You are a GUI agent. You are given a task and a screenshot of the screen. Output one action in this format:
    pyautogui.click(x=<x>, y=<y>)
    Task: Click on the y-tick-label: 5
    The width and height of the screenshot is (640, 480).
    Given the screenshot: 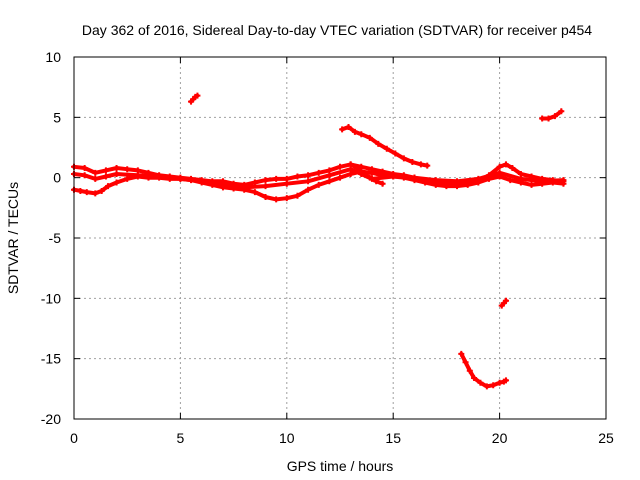 What is the action you would take?
    pyautogui.click(x=57, y=117)
    